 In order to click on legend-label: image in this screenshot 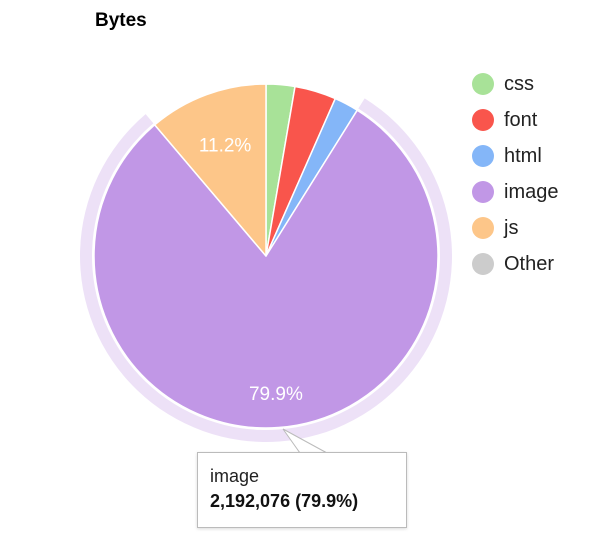, I will do `click(531, 191)`.